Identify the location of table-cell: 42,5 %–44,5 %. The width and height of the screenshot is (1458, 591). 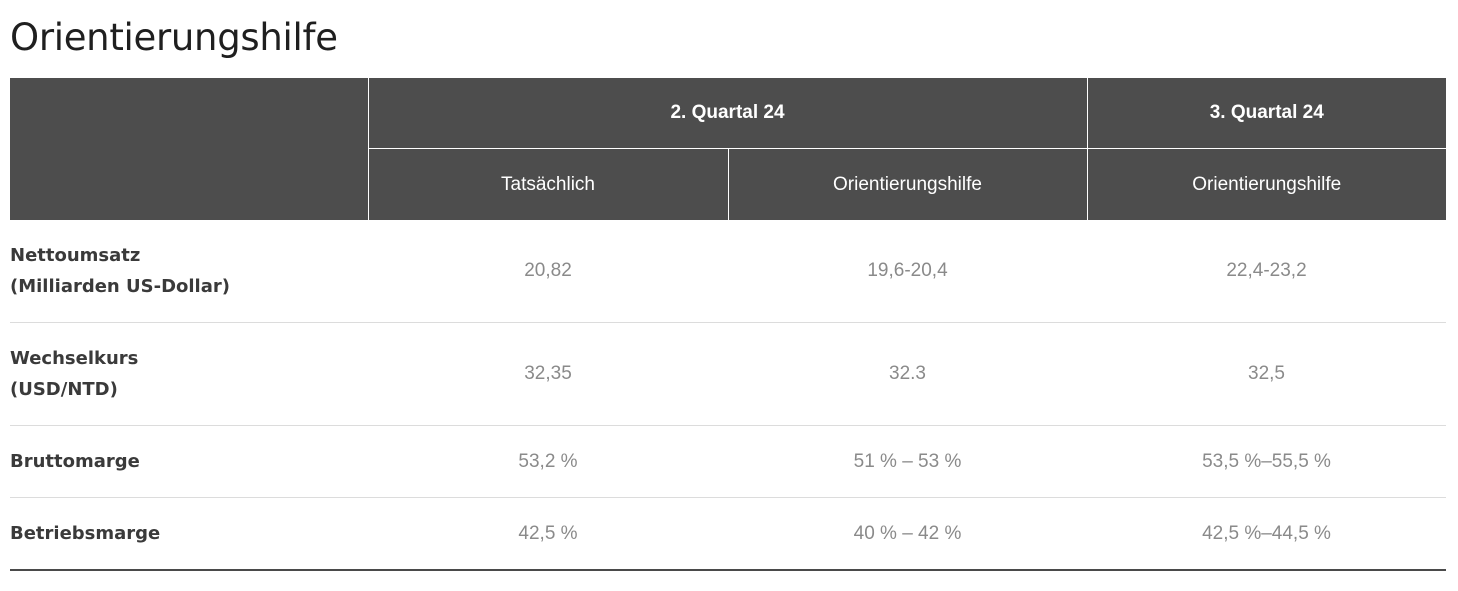
(1266, 534).